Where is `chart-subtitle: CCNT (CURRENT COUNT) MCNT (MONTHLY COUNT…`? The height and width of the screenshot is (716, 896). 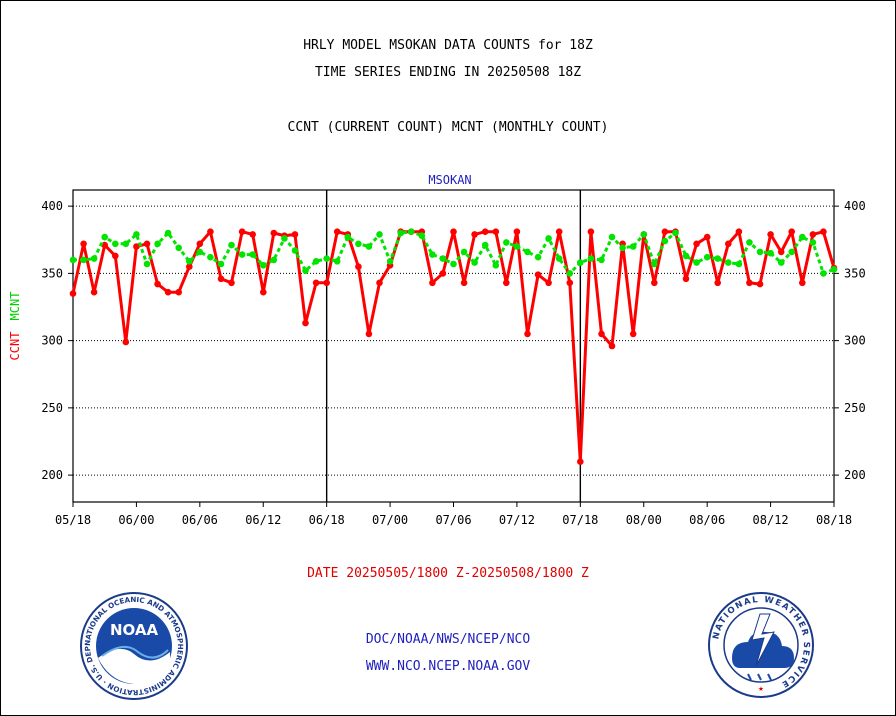
chart-subtitle: CCNT (CURRENT COUNT) MCNT (MONTHLY COUNT… is located at coordinates (448, 127).